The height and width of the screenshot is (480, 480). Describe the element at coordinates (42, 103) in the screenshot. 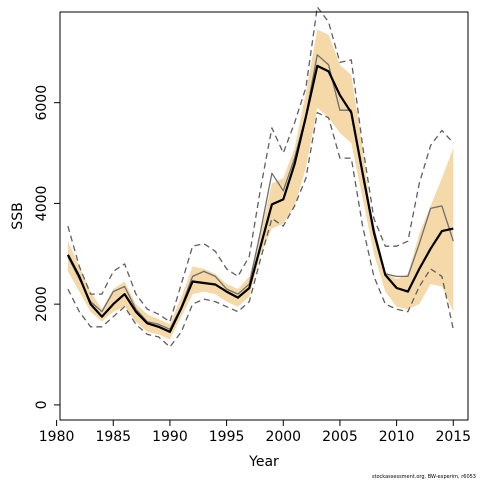

I see `y-tick-label: 6000` at that location.